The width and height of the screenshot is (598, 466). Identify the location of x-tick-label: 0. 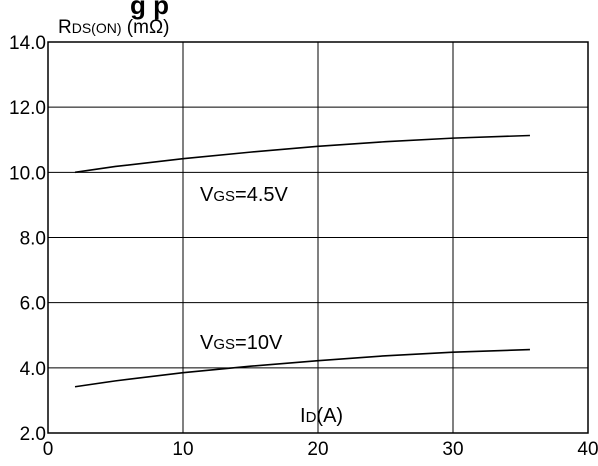
(48, 449).